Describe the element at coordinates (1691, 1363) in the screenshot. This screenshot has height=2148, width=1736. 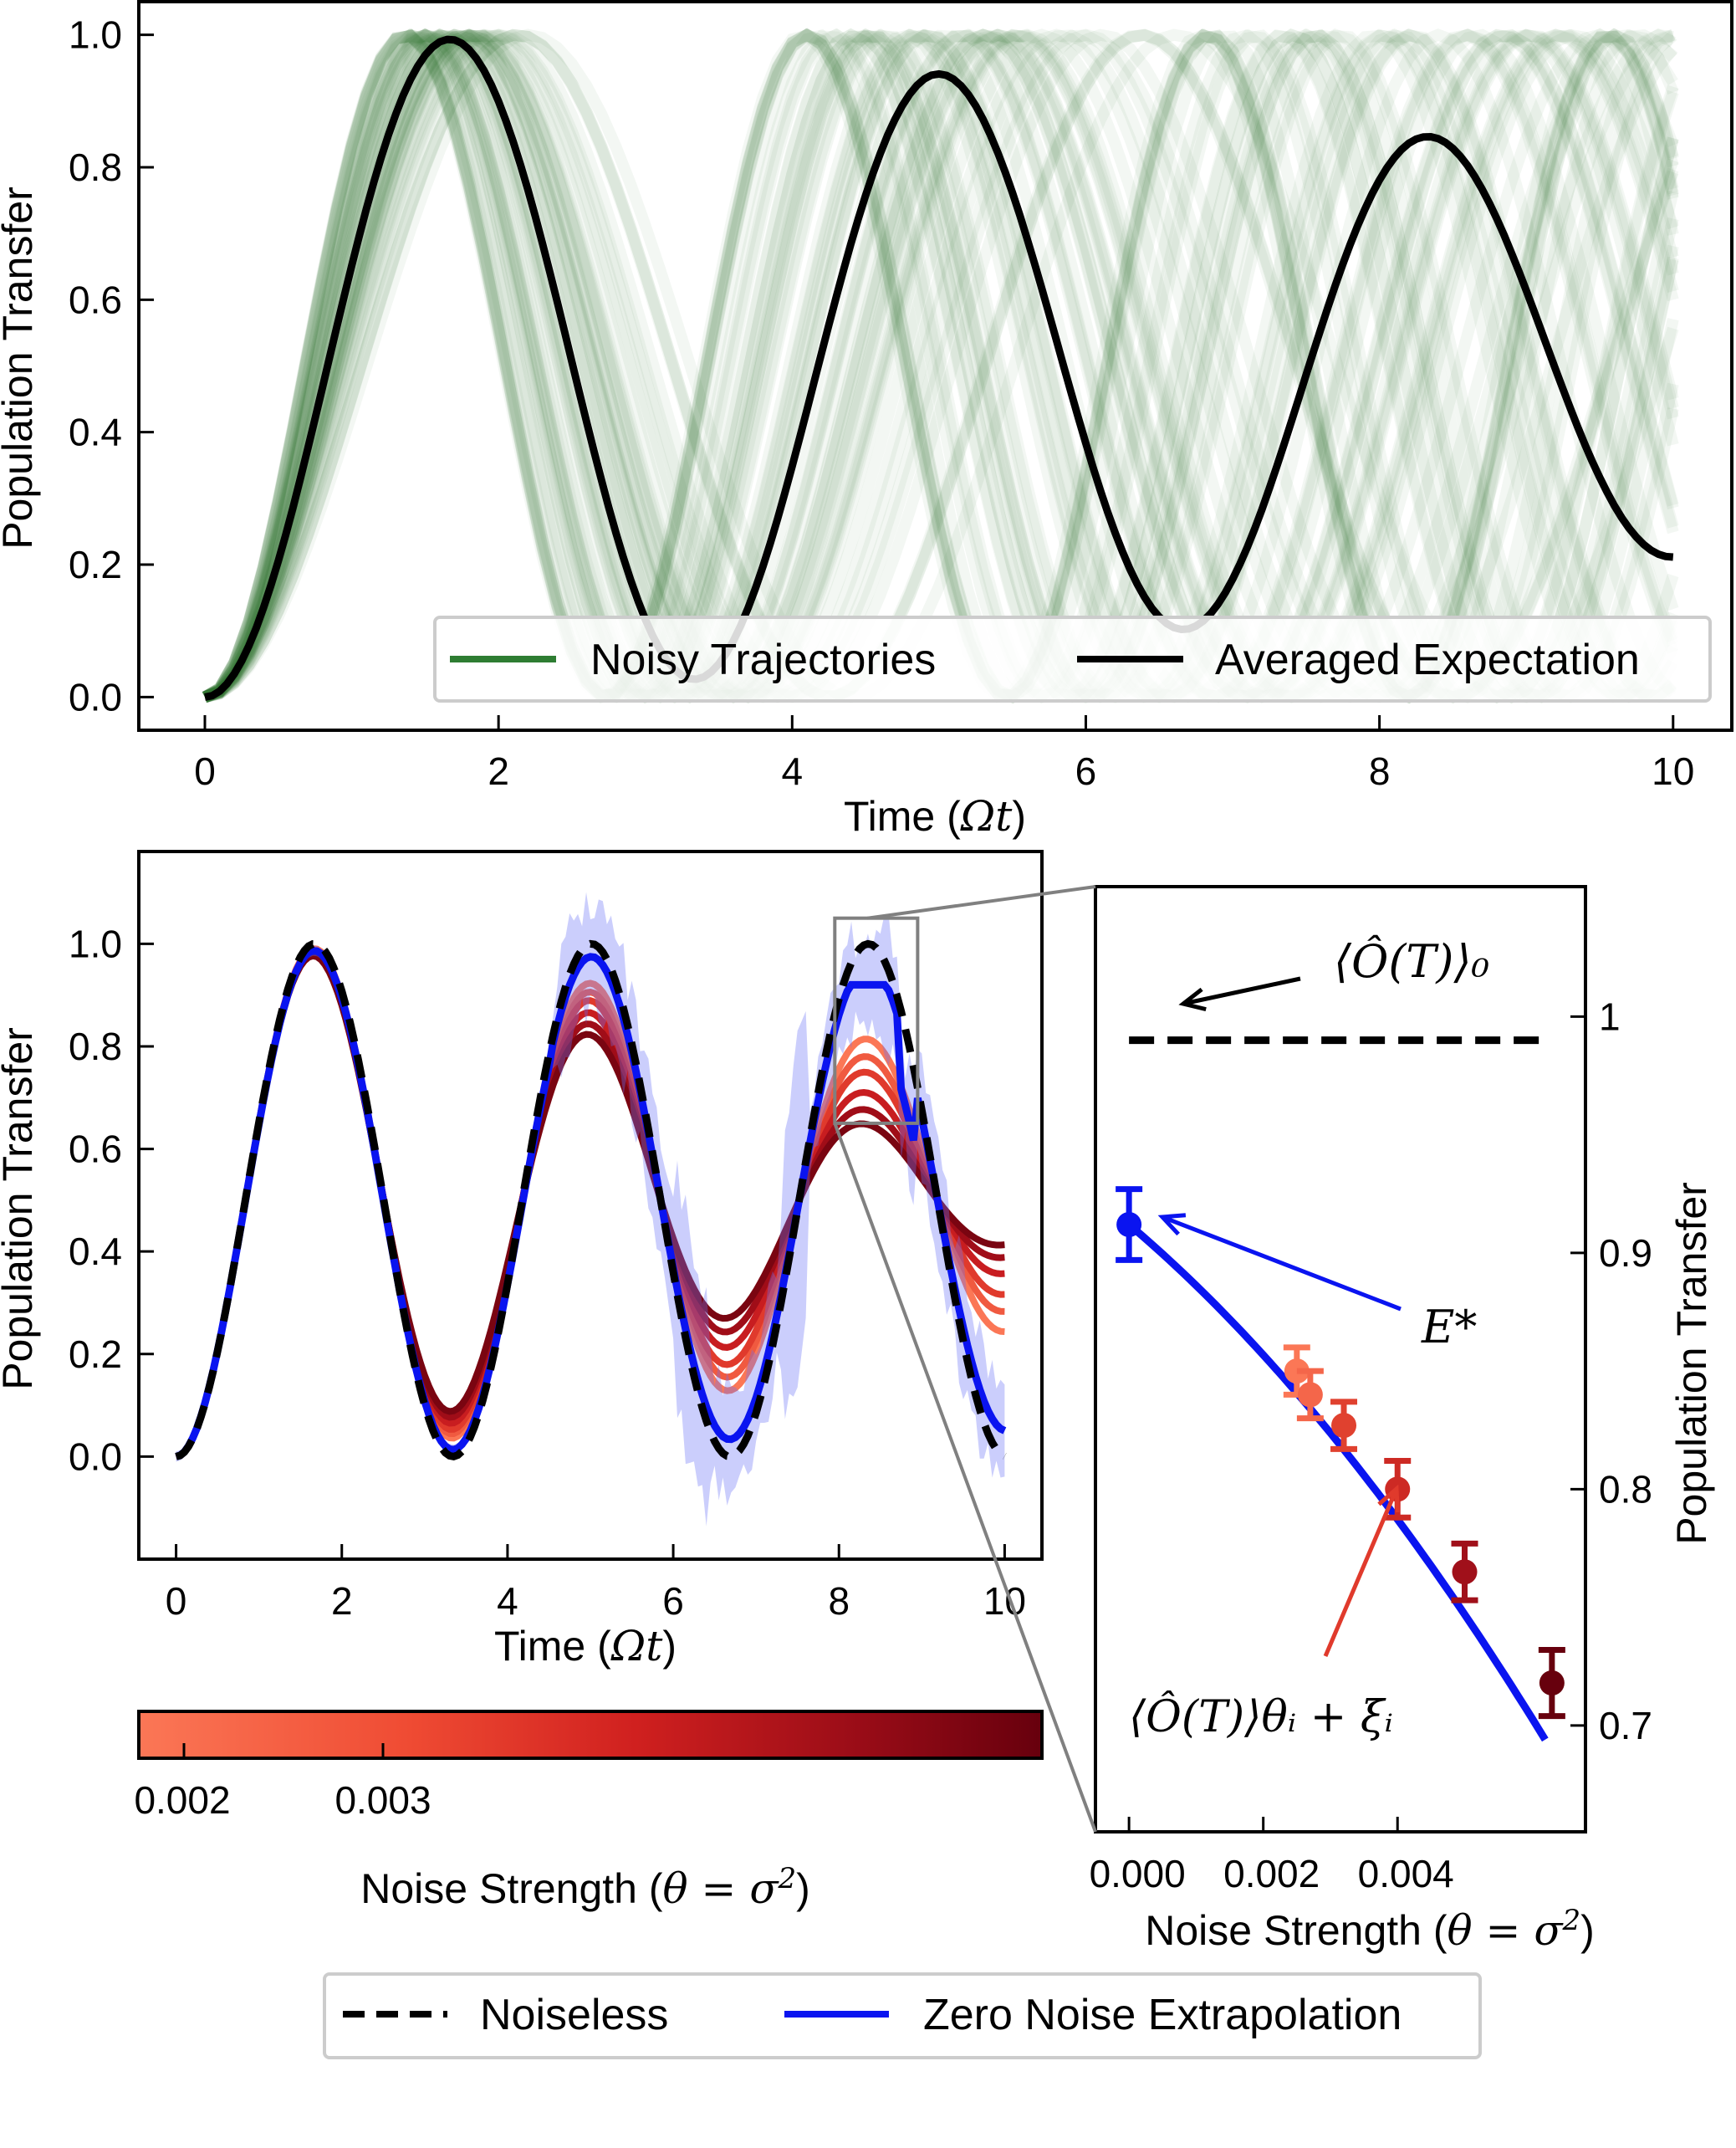
I see `inset-y-axis-label: Population Transfer` at that location.